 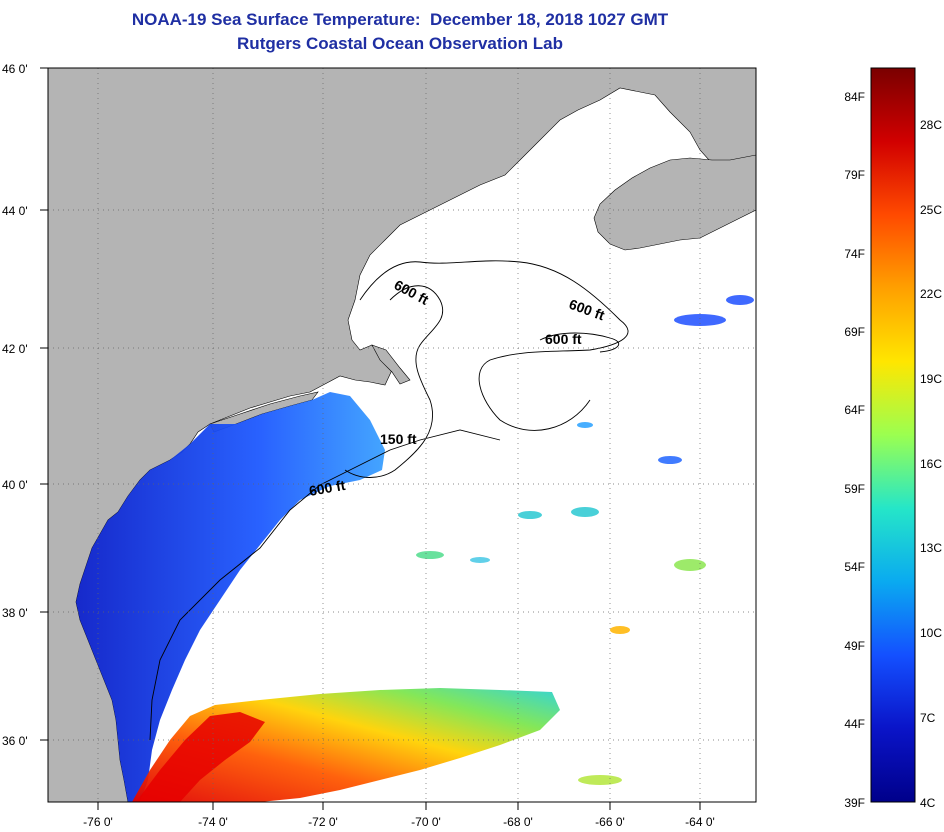 What do you see at coordinates (700, 822) in the screenshot?
I see `lon-label-64: -64 0'` at bounding box center [700, 822].